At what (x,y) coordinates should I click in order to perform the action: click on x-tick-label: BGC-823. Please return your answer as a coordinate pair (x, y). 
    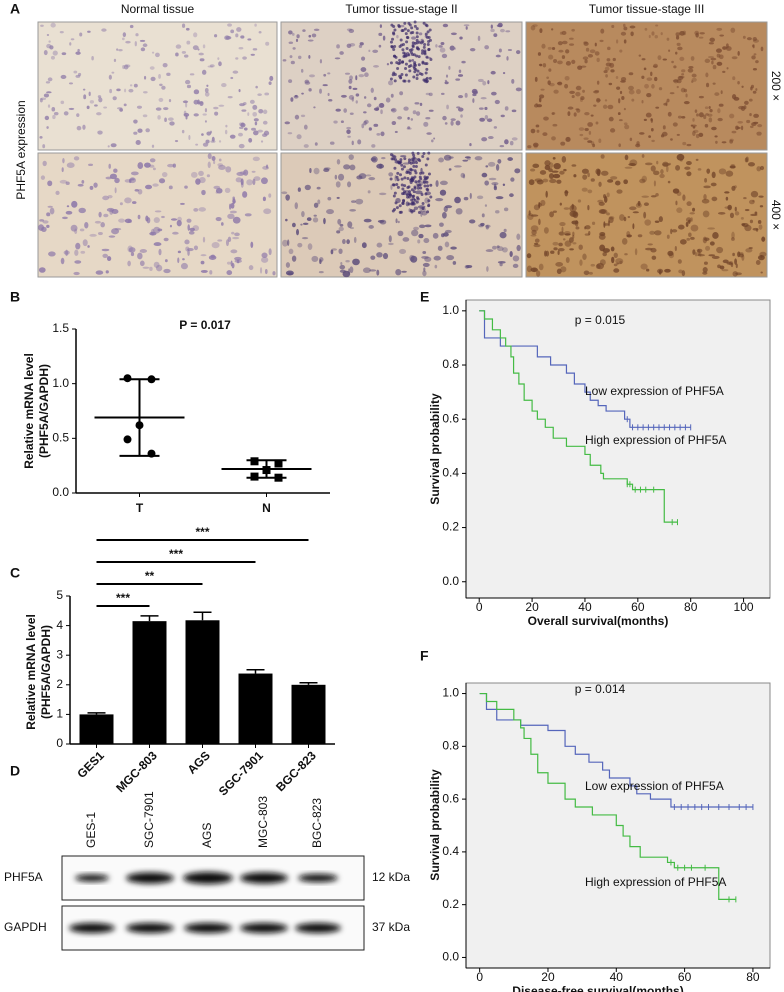
    Looking at the image, I should click on (296, 771).